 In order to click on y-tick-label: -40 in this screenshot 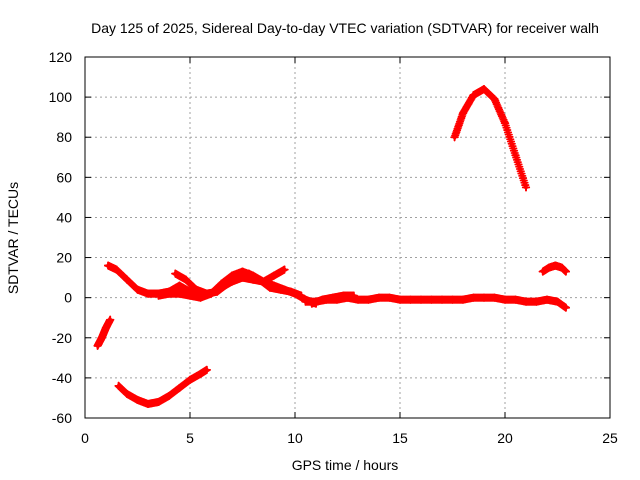, I will do `click(62, 378)`.